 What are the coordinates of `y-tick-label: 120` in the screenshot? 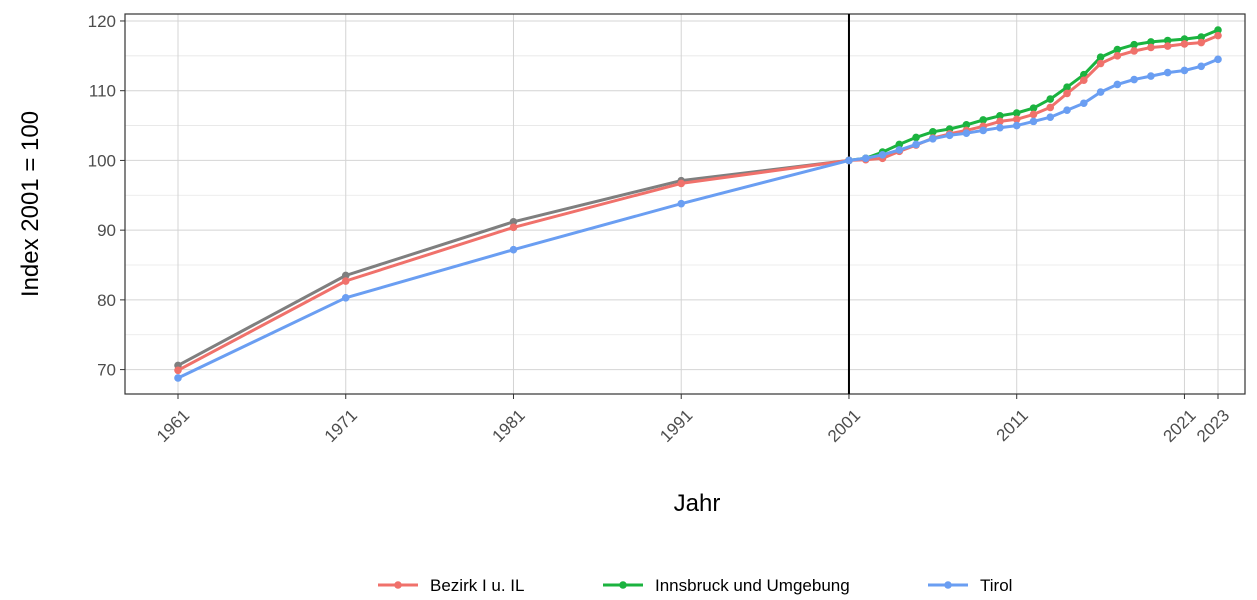 It's located at (102, 21).